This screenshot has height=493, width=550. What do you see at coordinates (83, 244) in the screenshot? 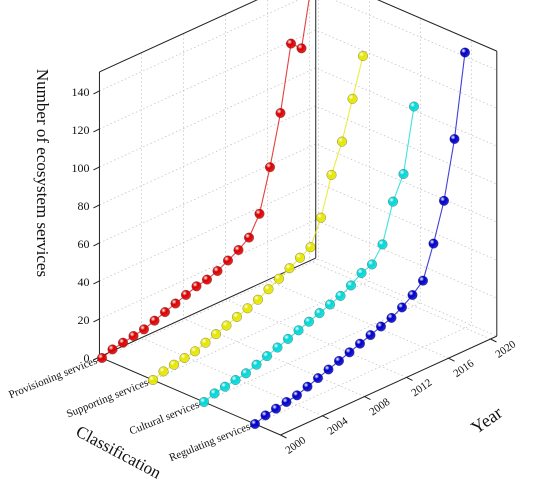
I see `y-tick-label: 60` at bounding box center [83, 244].